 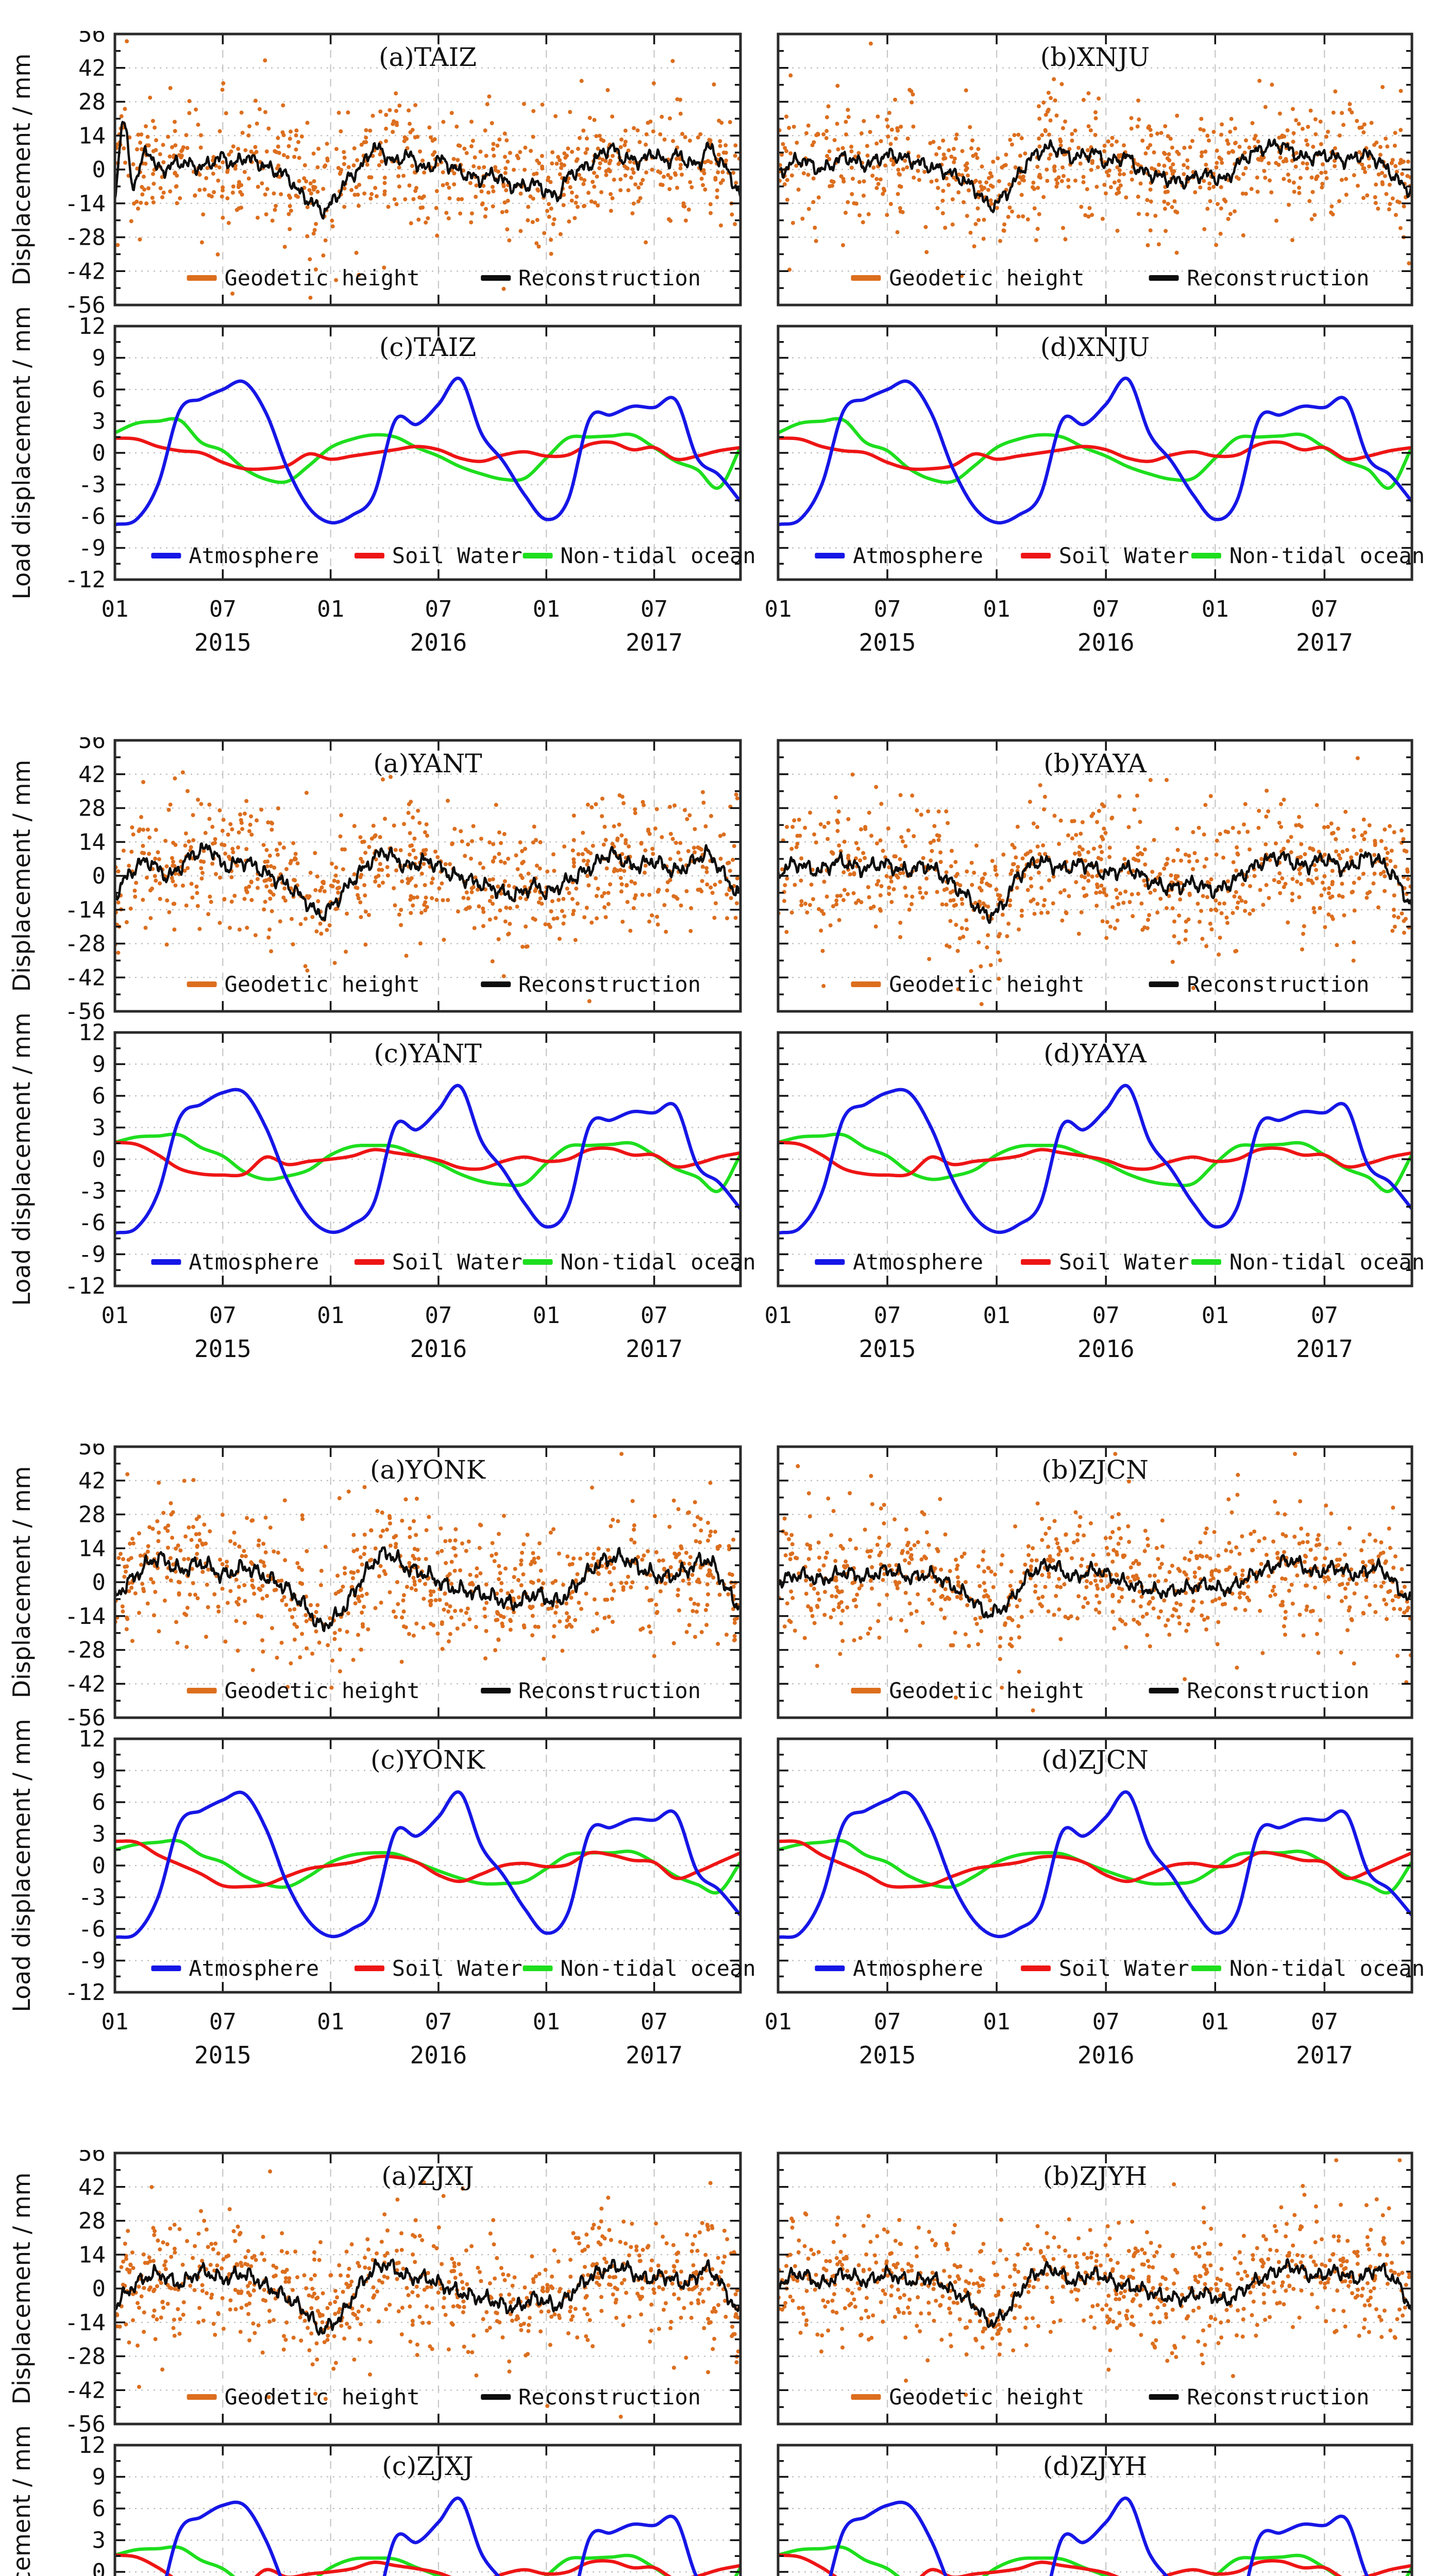 What do you see at coordinates (92, 39) in the screenshot?
I see `y-tick-label: 56` at bounding box center [92, 39].